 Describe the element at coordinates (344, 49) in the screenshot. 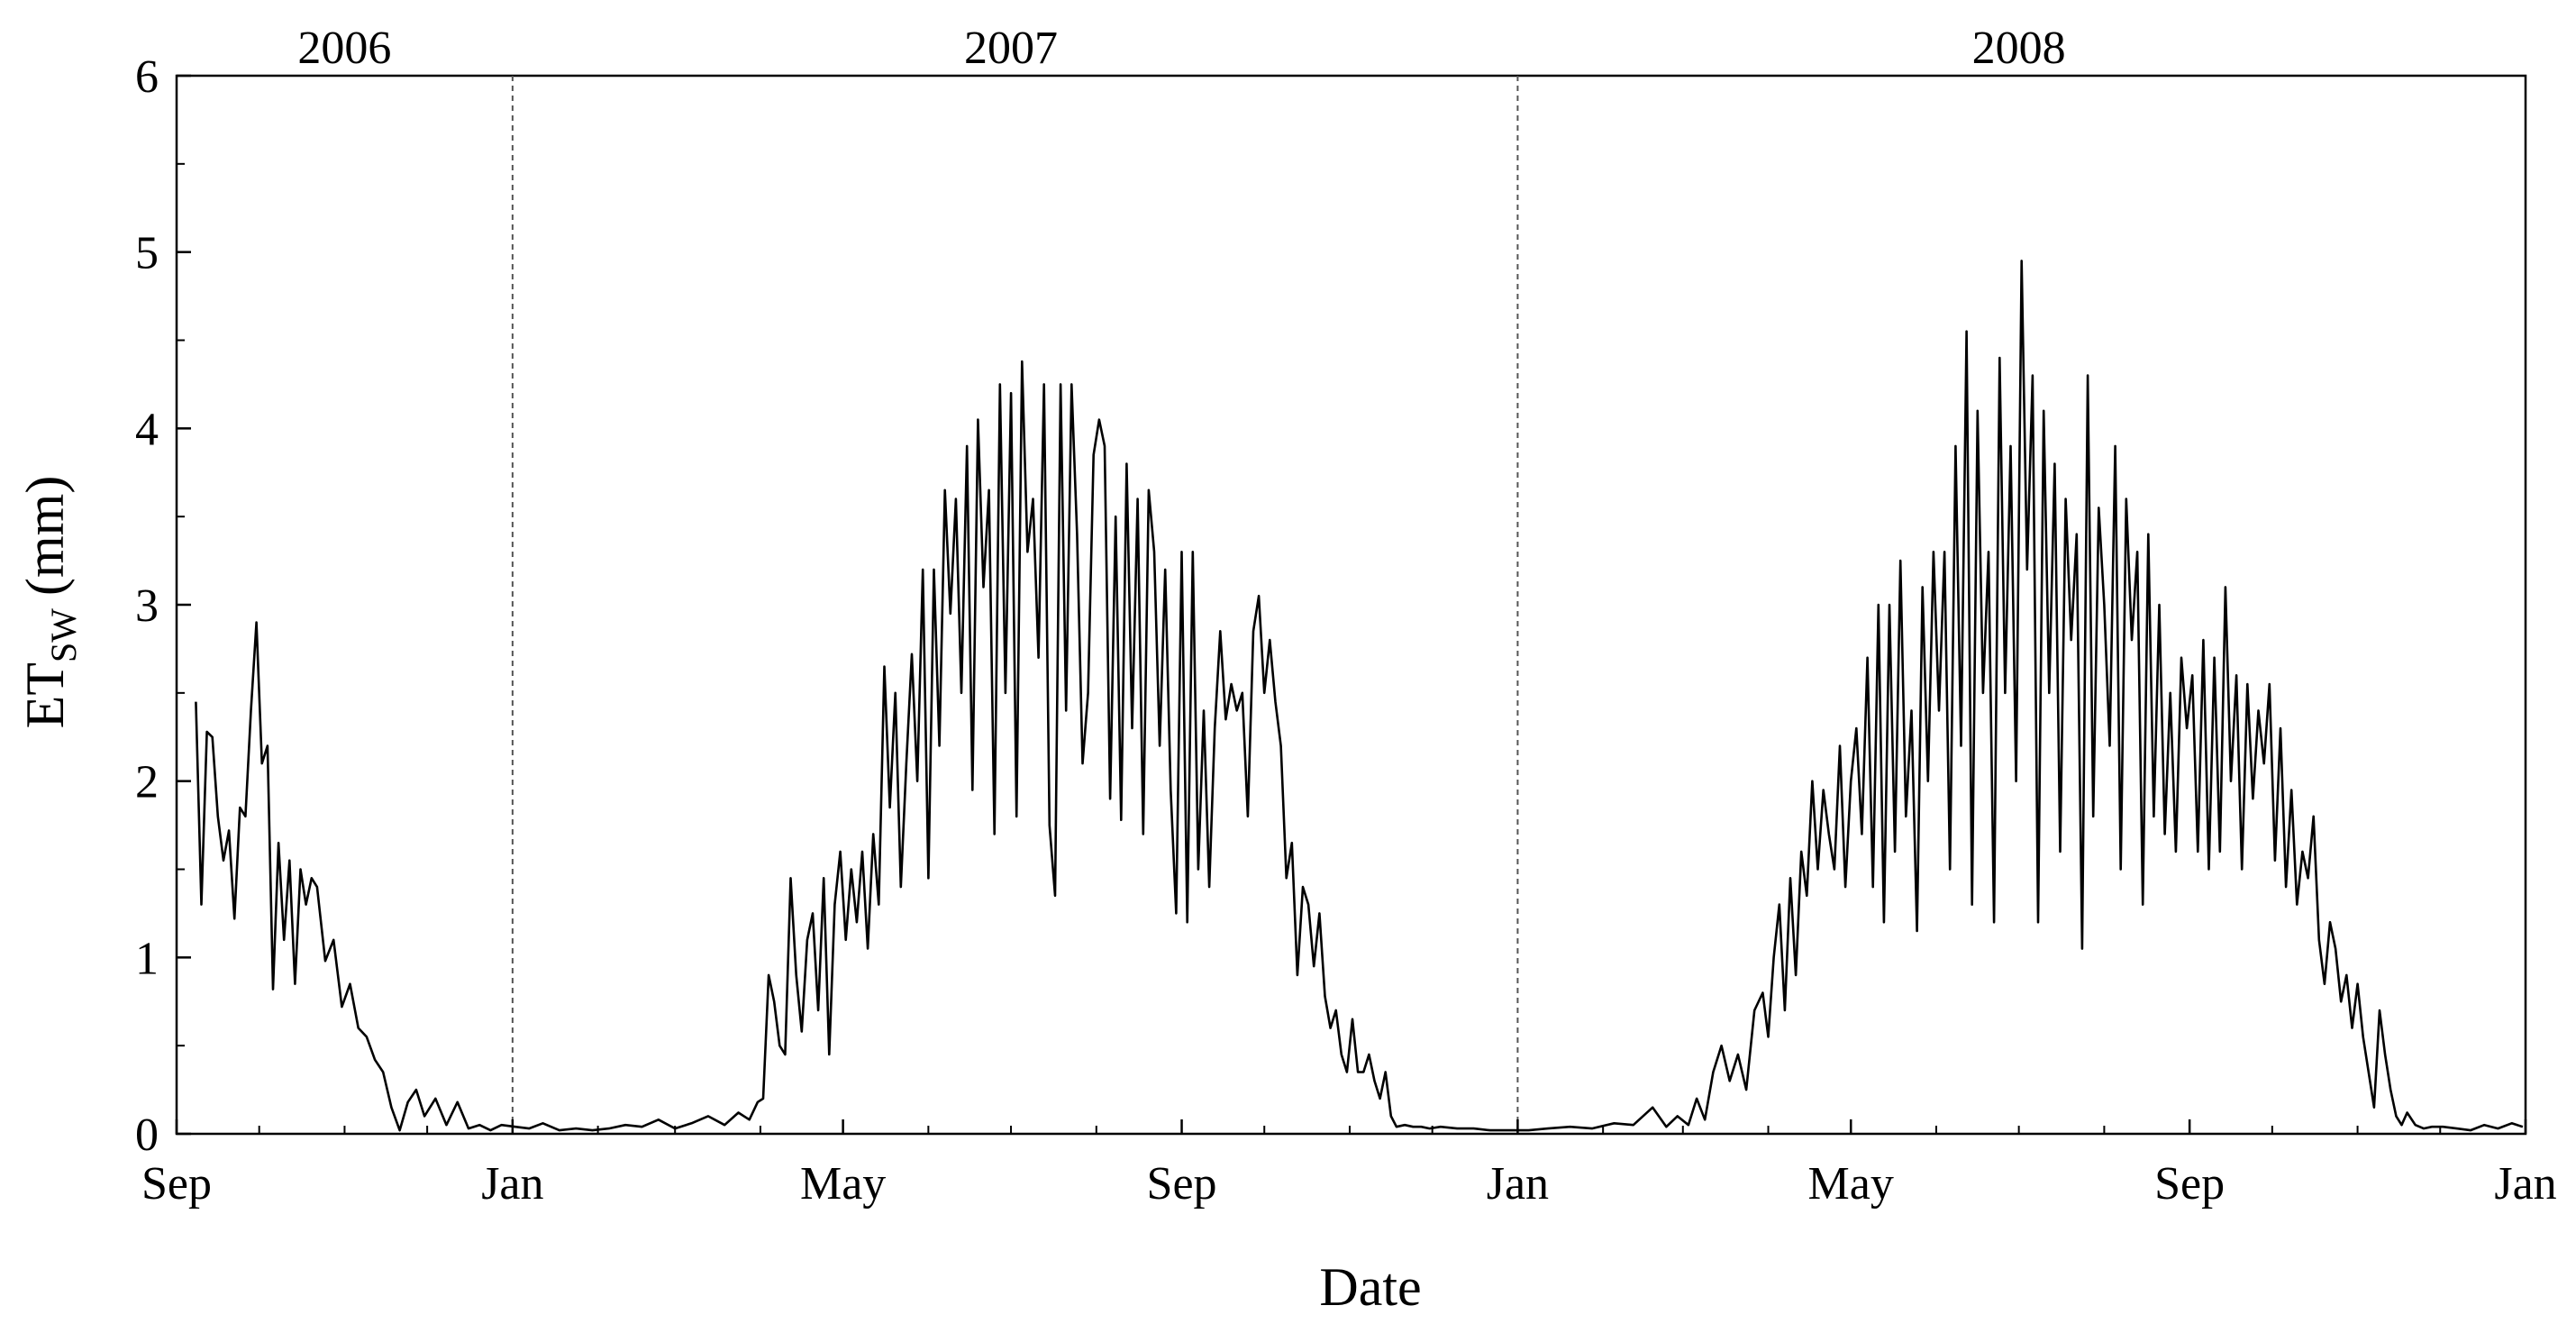

I see `year-label: 2006` at that location.